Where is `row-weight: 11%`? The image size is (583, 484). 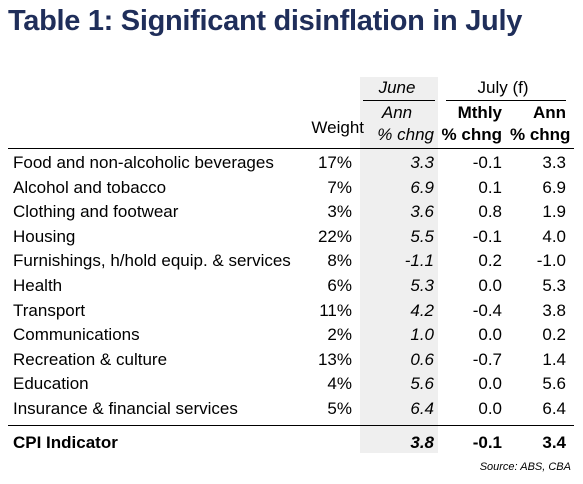
row-weight: 11% is located at coordinates (335, 310).